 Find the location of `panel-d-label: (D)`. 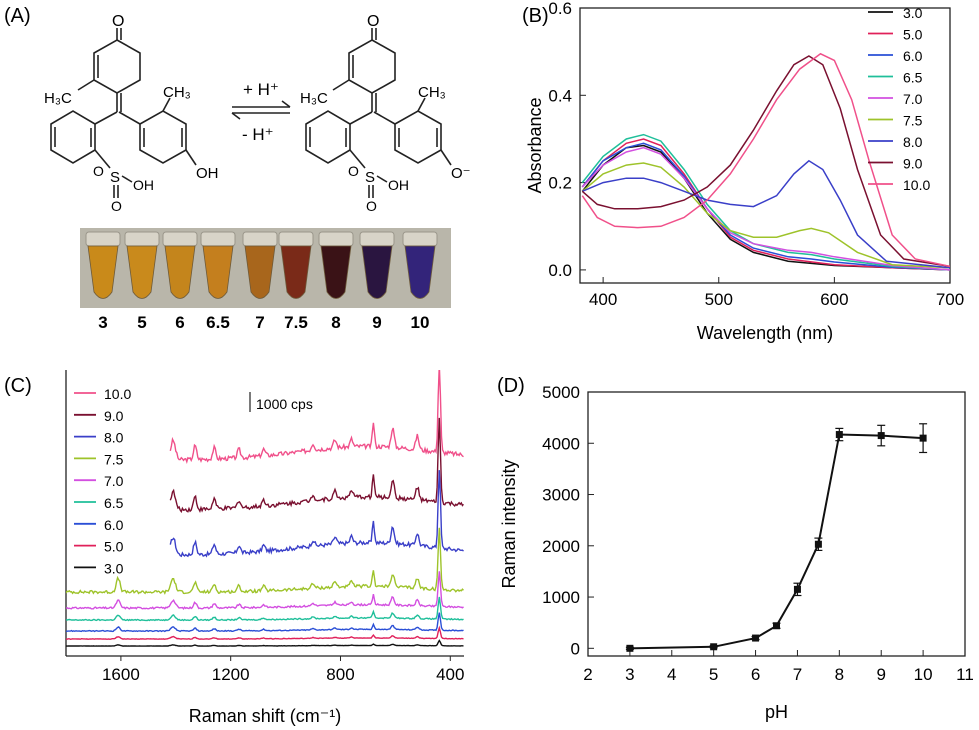

panel-d-label: (D) is located at coordinates (511, 386).